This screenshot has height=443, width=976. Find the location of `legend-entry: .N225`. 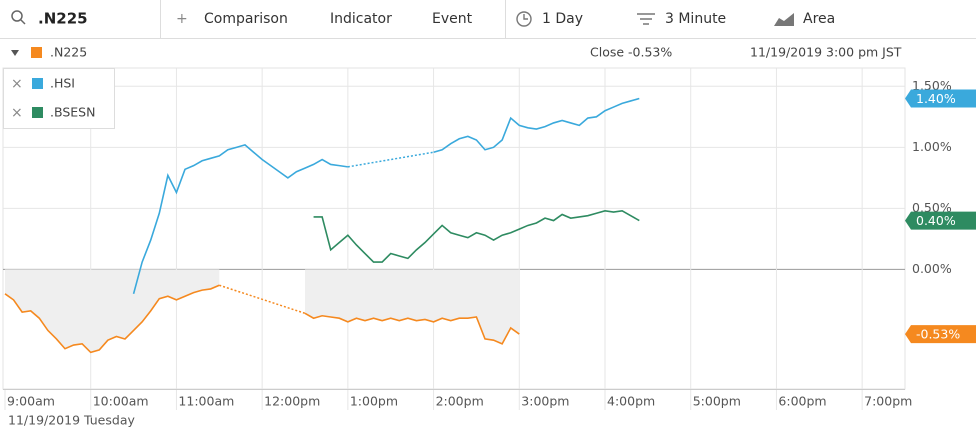

legend-entry: .N225 is located at coordinates (68, 52).